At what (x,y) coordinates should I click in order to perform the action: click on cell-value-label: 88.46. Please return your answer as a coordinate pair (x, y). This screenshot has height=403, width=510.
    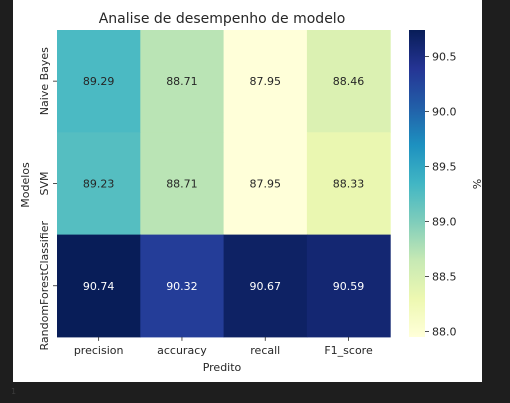
    Looking at the image, I should click on (349, 81).